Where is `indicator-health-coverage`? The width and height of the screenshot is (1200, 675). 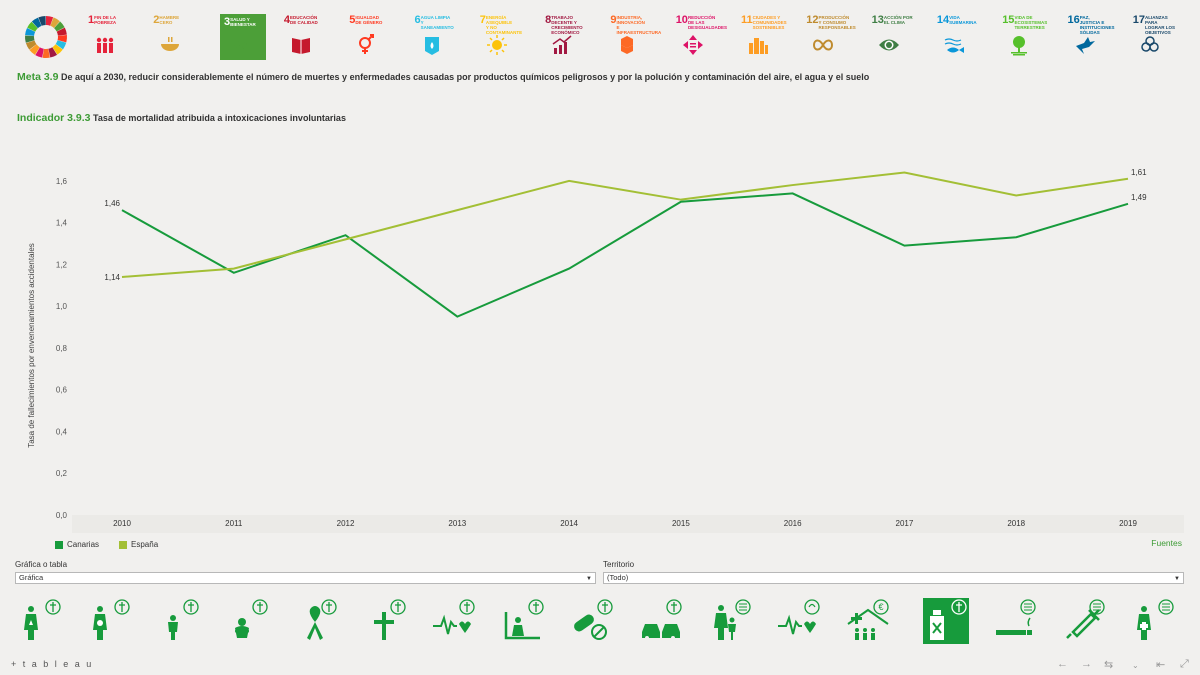
indicator-health-coverage is located at coordinates (799, 621).